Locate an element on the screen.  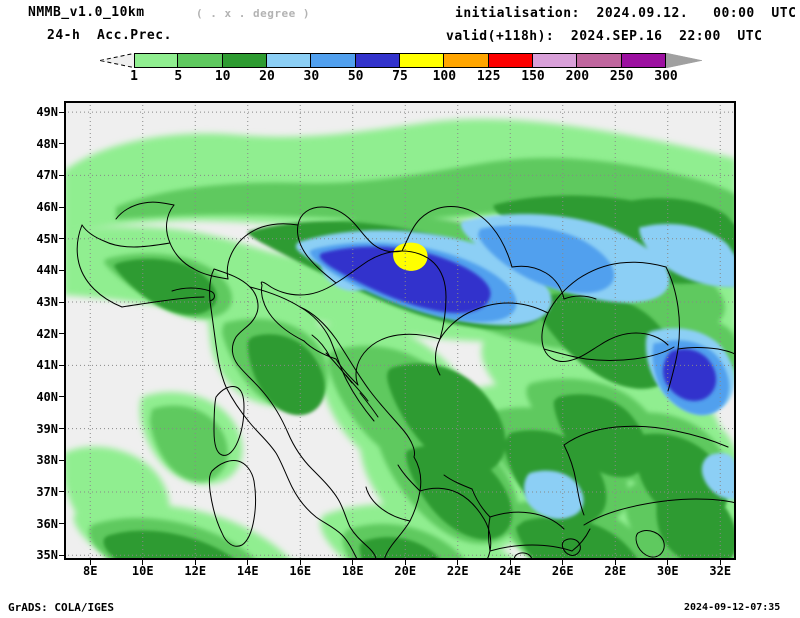
lon-tick-label: 20E is located at coordinates (405, 571).